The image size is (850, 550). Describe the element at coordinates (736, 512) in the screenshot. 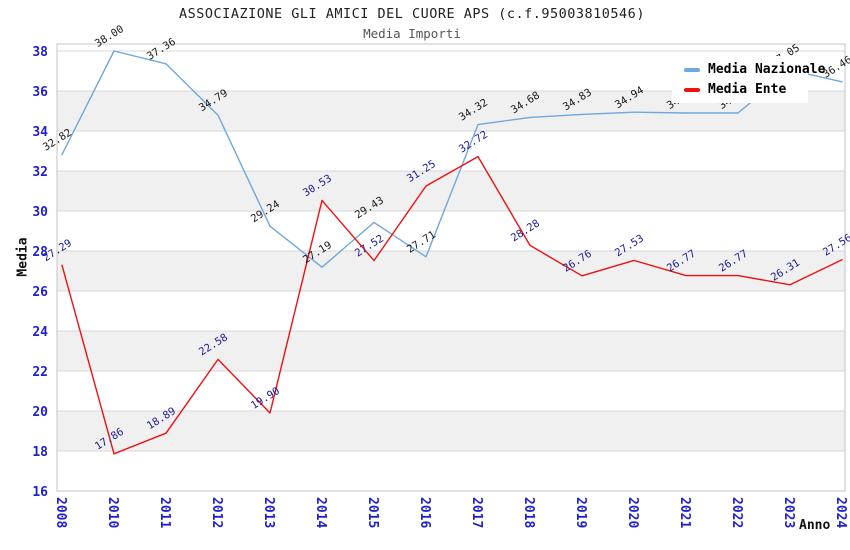

I see `x-tick-label: 2022` at that location.